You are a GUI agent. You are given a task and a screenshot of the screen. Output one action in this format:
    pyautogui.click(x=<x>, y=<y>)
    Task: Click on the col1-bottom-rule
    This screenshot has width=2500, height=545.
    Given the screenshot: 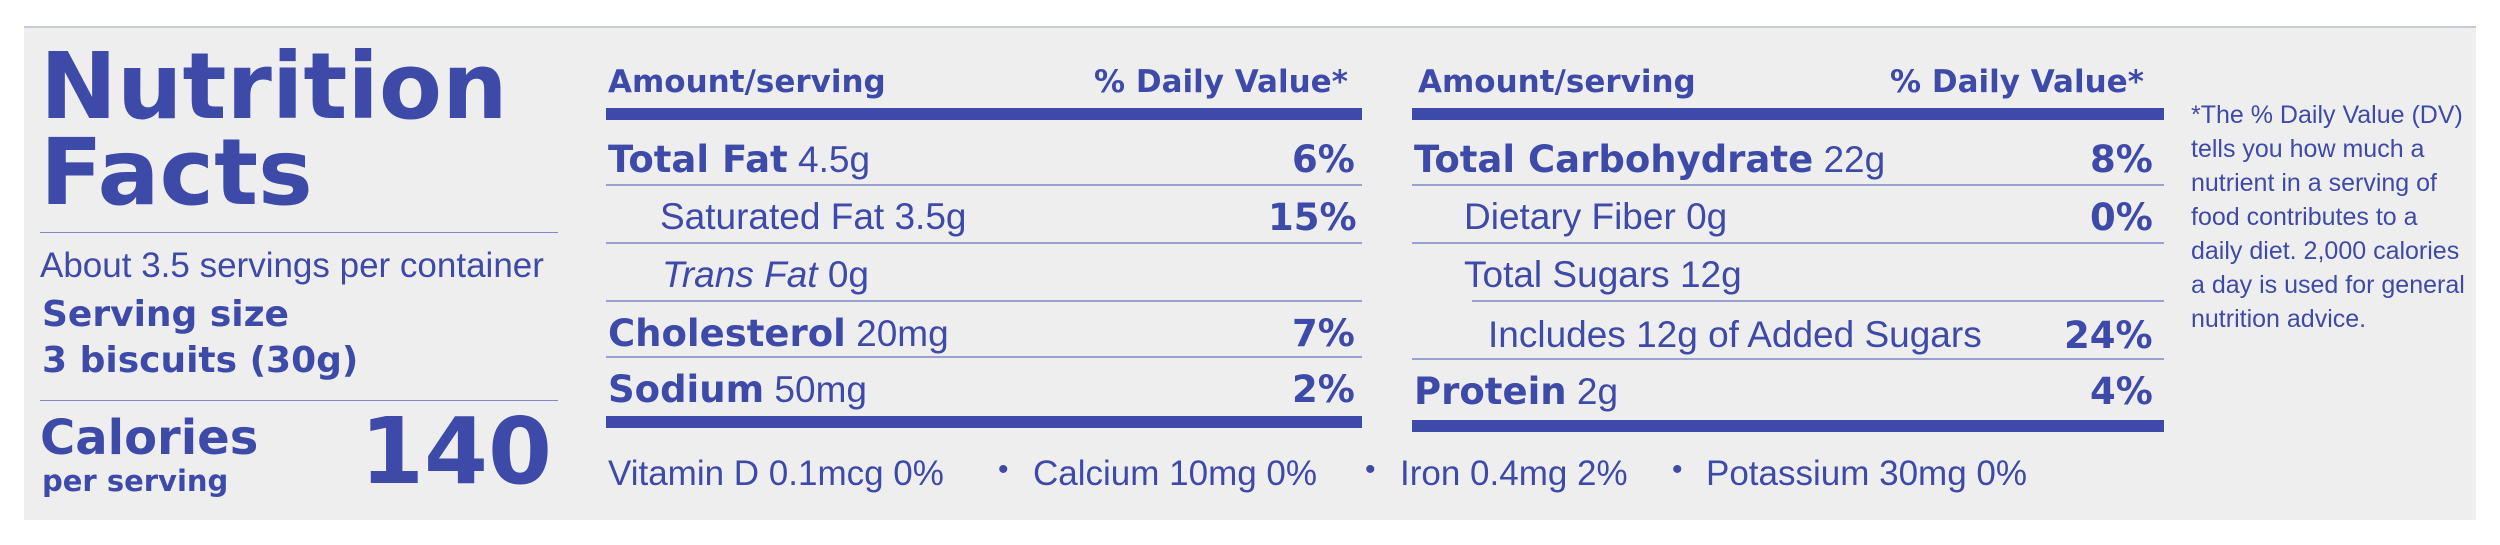 What is the action you would take?
    pyautogui.click(x=984, y=422)
    